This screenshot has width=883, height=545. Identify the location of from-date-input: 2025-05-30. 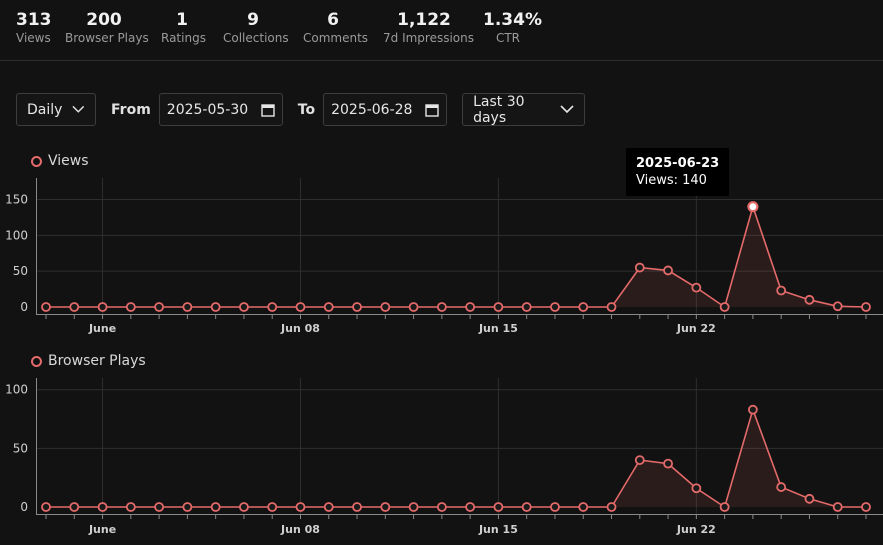
(220, 109).